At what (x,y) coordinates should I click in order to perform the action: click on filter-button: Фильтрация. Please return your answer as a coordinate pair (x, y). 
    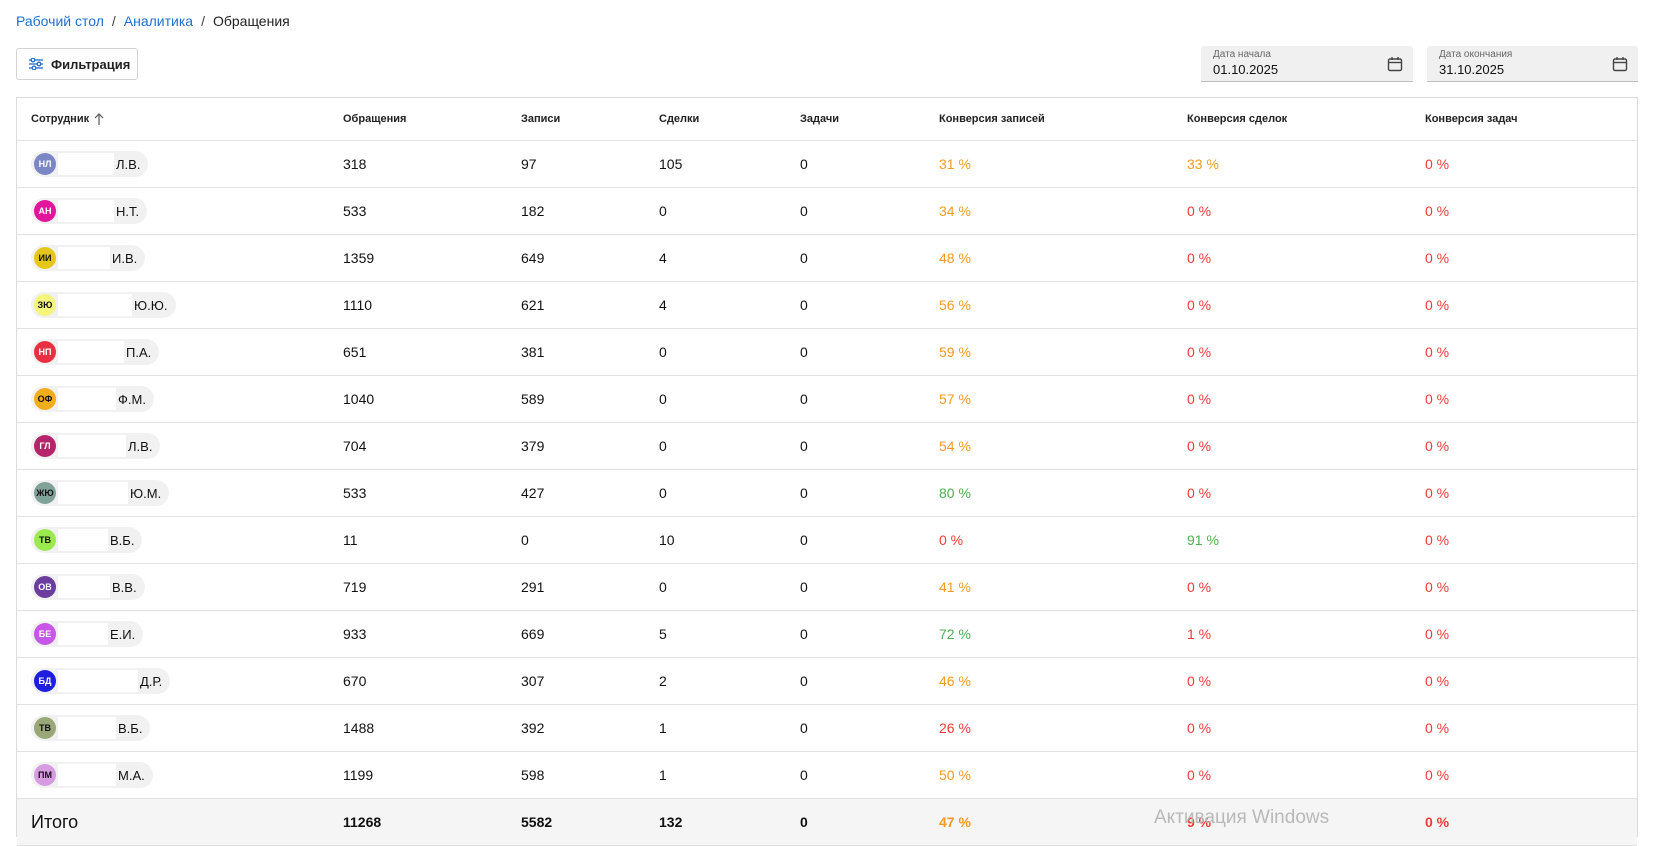
    Looking at the image, I should click on (77, 64).